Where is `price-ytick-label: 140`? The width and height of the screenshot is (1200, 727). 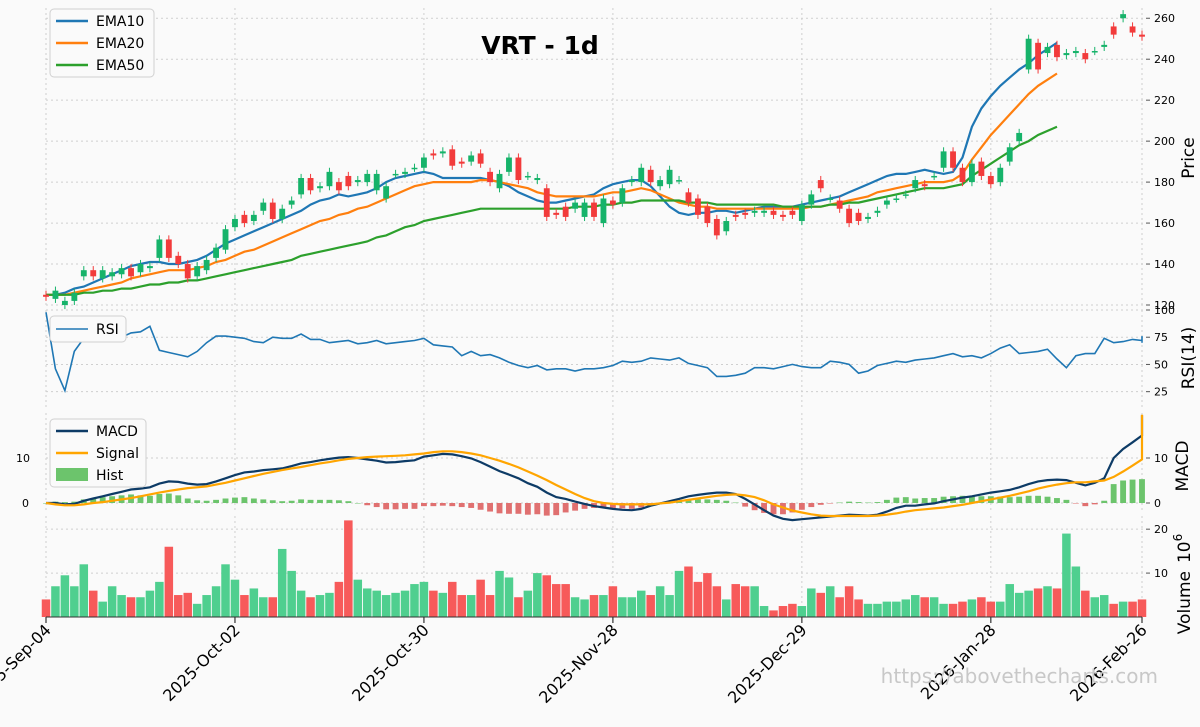 price-ytick-label: 140 is located at coordinates (1164, 264).